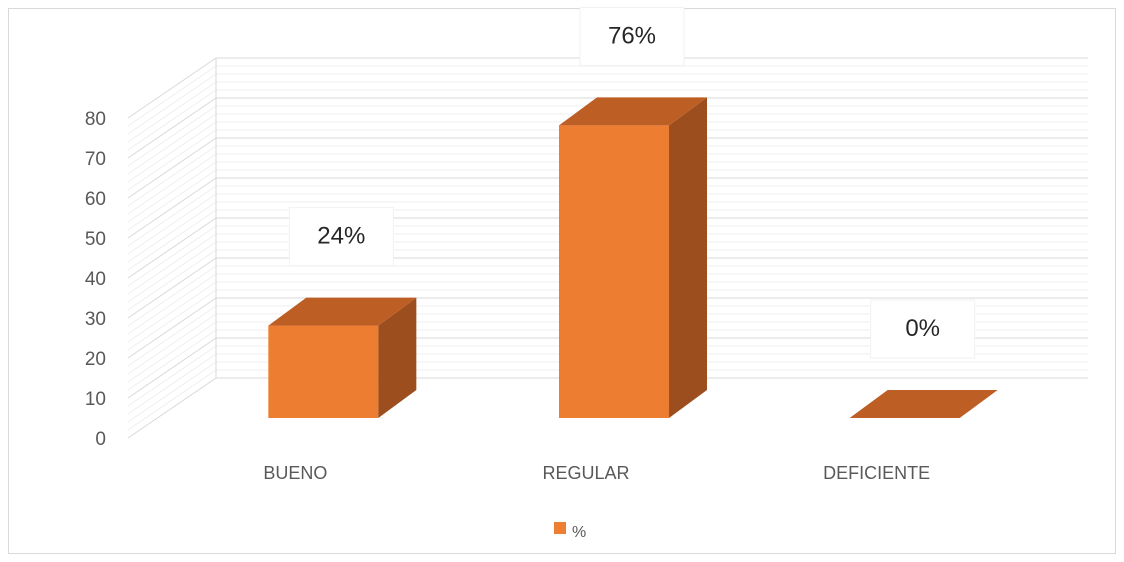  What do you see at coordinates (95, 199) in the screenshot?
I see `y-tick-label: 60` at bounding box center [95, 199].